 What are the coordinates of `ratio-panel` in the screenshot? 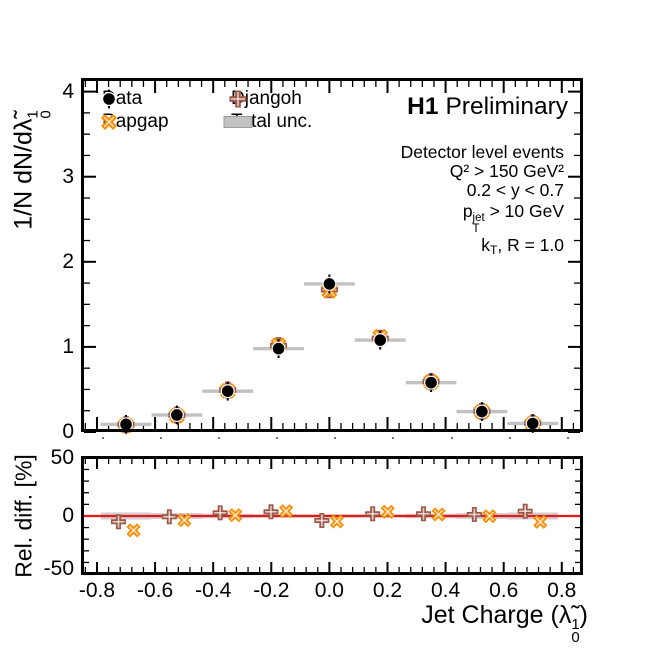 It's located at (332, 516).